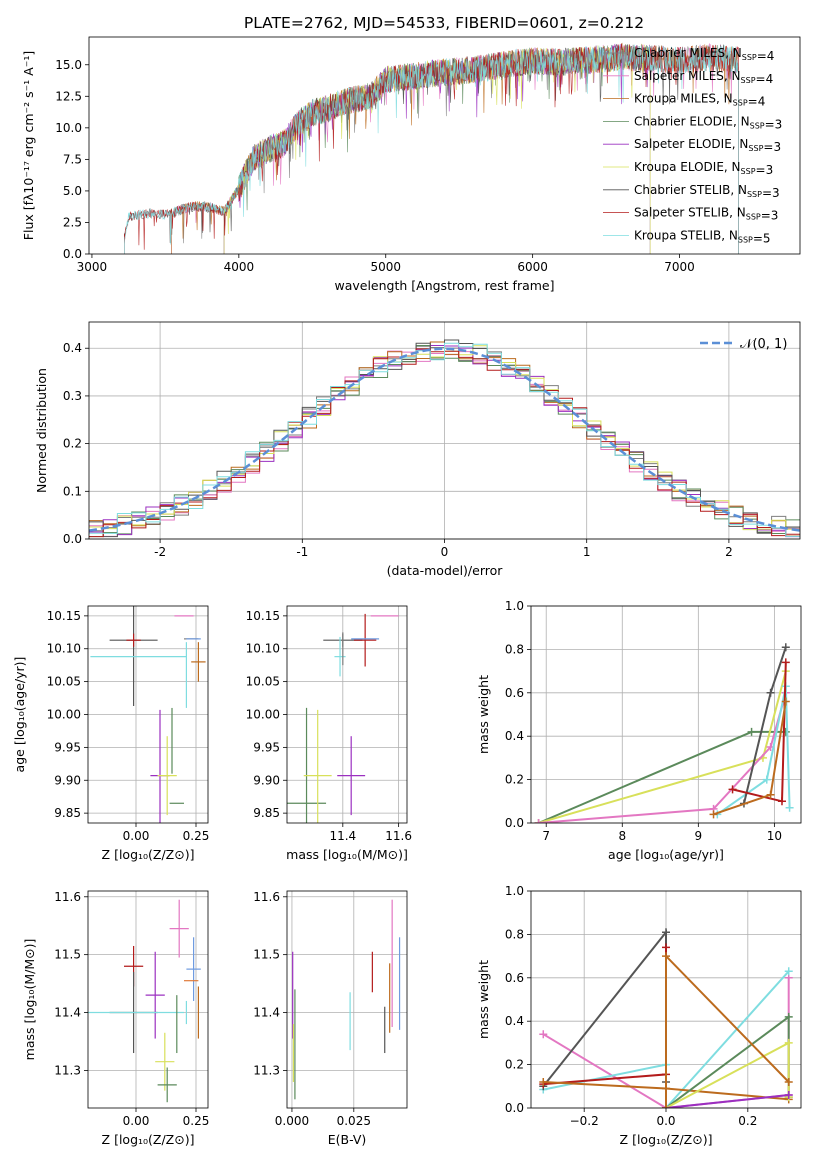  I want to click on y-tick-label: 10.10, so click(263, 649).